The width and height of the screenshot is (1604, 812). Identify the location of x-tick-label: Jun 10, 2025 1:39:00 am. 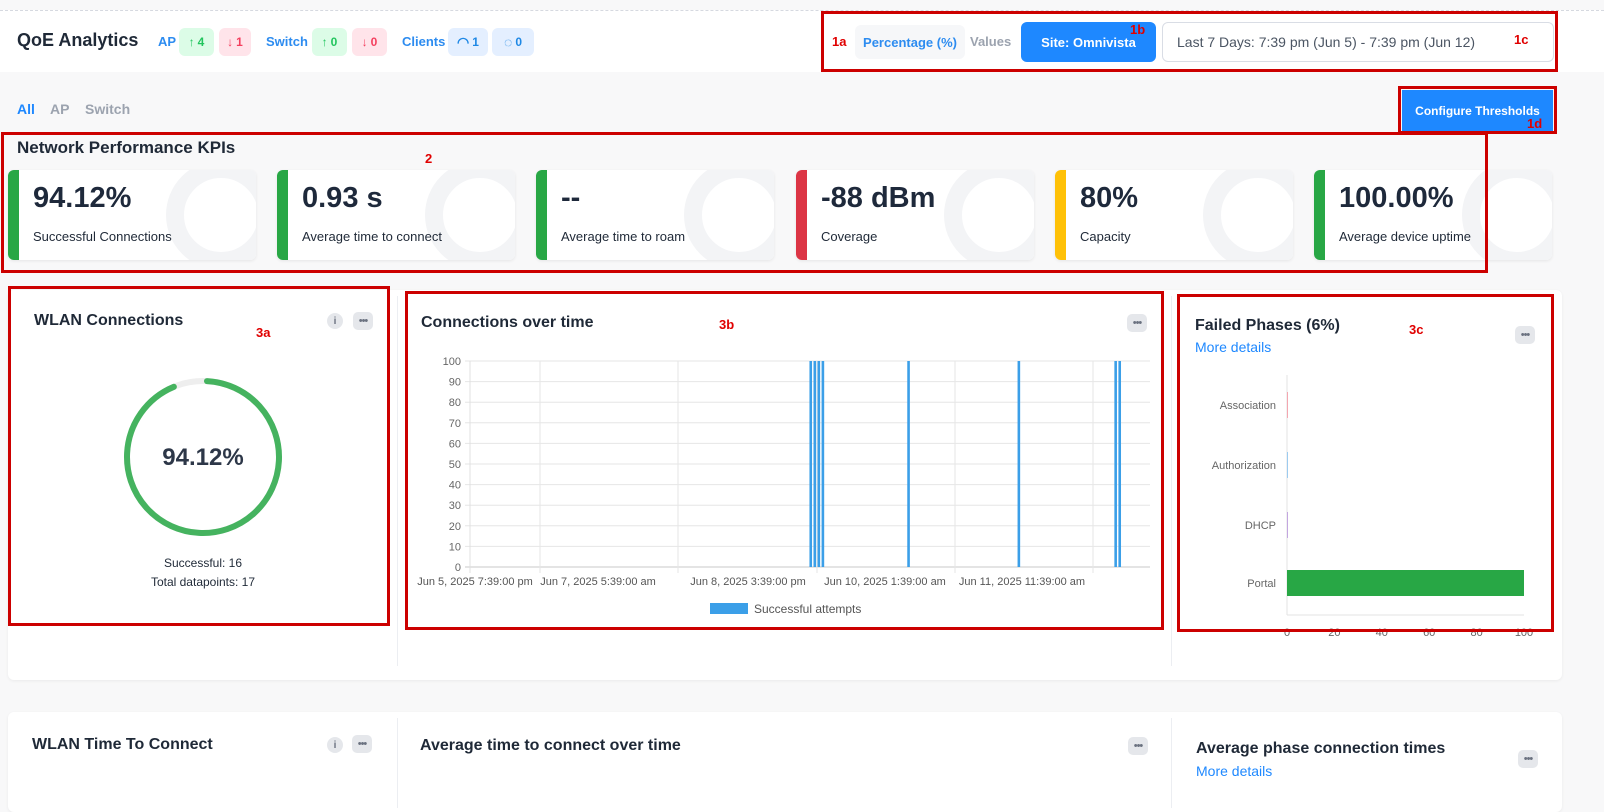
(885, 582).